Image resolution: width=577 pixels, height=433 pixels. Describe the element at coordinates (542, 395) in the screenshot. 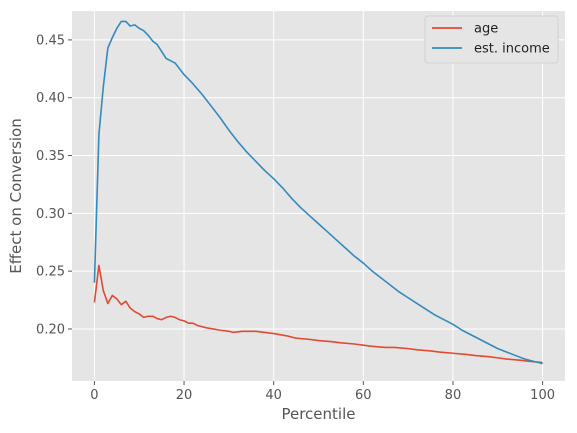

I see `x-tick-label: 100` at that location.